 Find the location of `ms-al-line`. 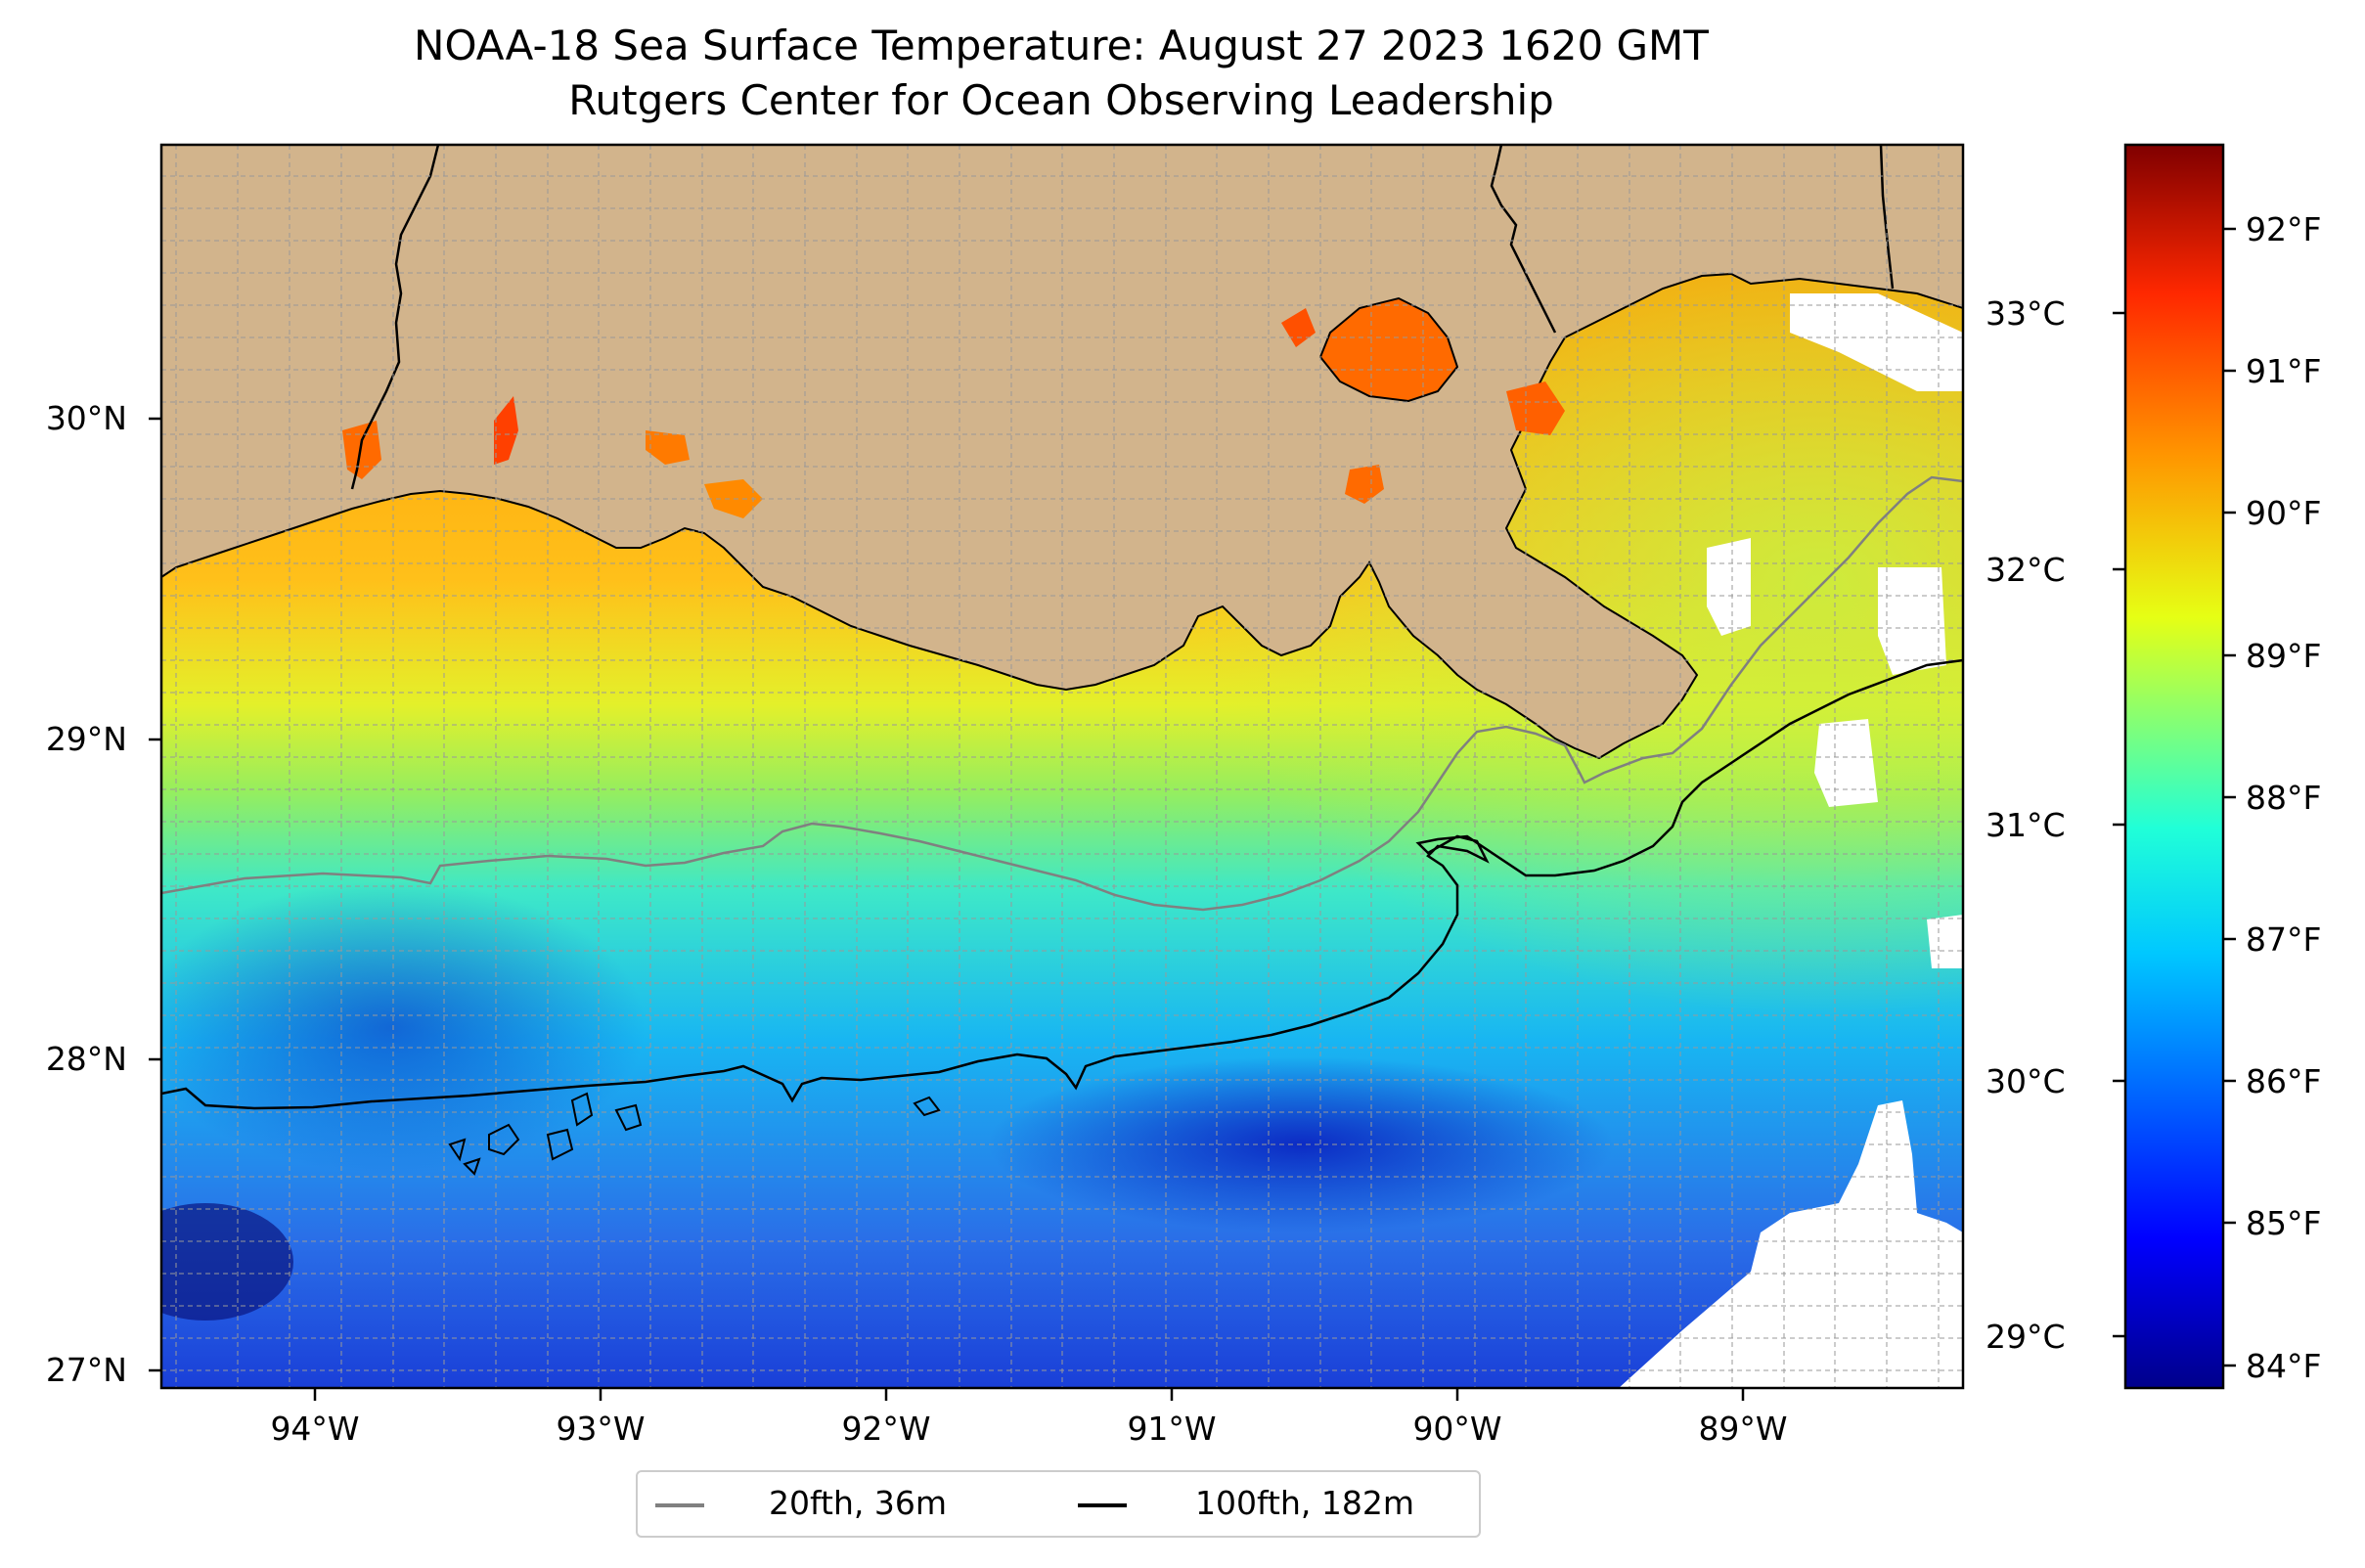

ms-al-line is located at coordinates (1887, 217).